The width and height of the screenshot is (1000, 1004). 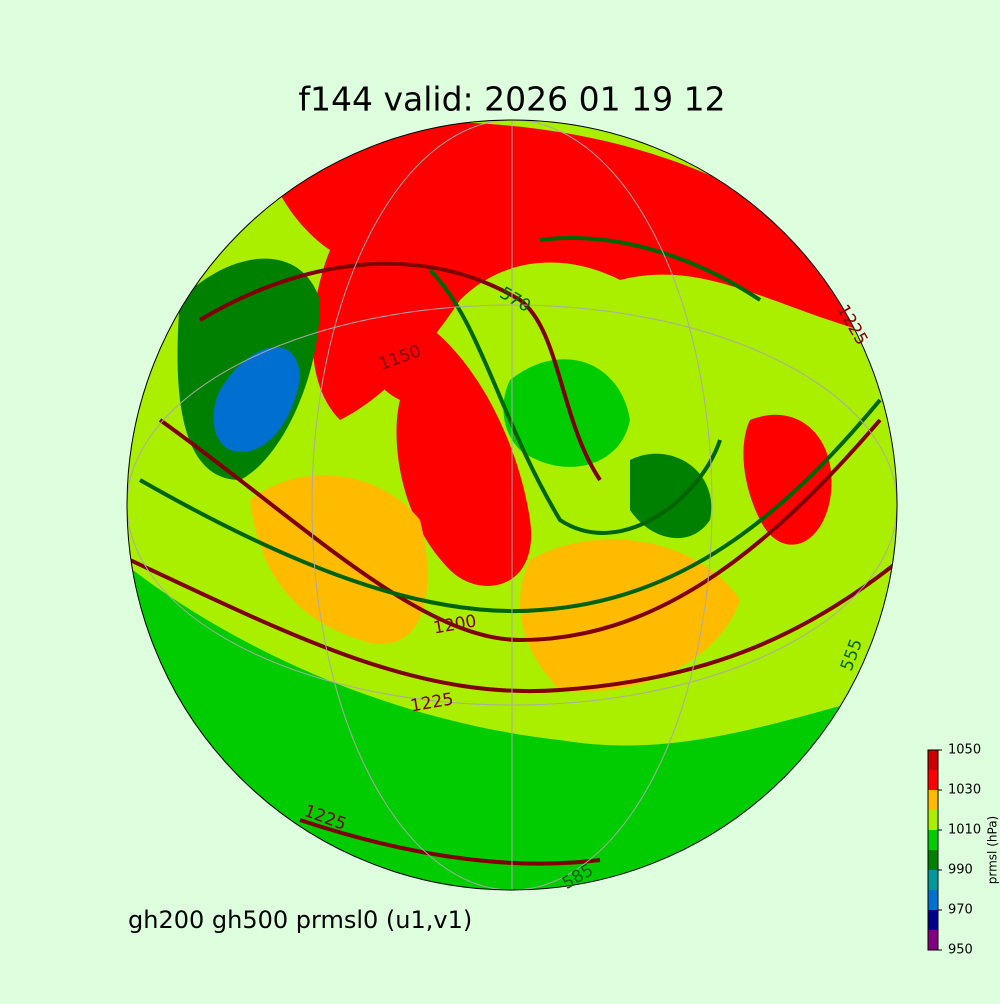 What do you see at coordinates (787, 479) in the screenshot?
I see `high-east` at bounding box center [787, 479].